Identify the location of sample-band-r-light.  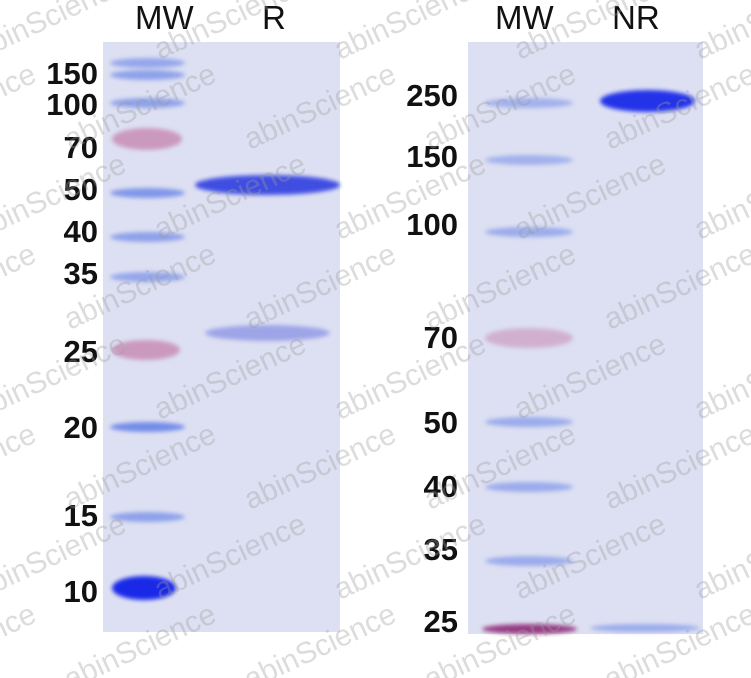
(267, 333).